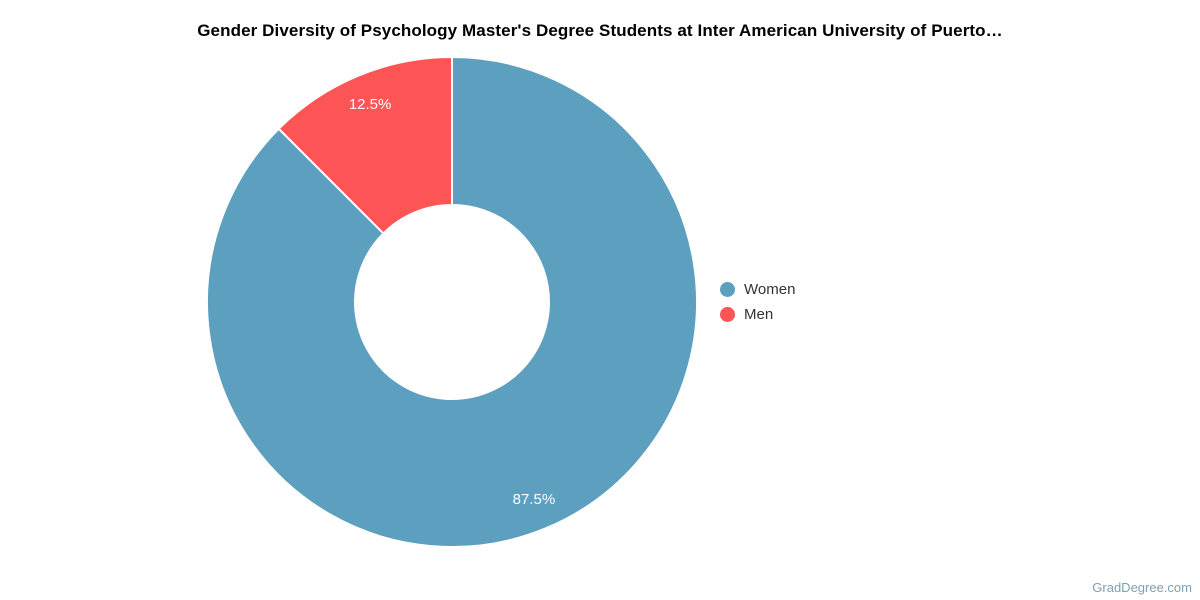 This screenshot has height=600, width=1200. I want to click on pie-slice-men, so click(365, 145).